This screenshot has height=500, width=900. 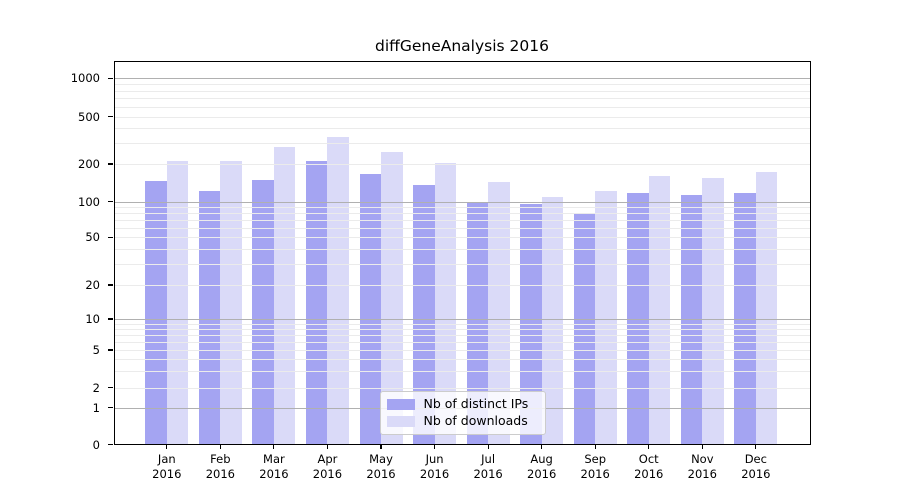 What do you see at coordinates (89, 201) in the screenshot?
I see `y-axis-label-100: 100` at bounding box center [89, 201].